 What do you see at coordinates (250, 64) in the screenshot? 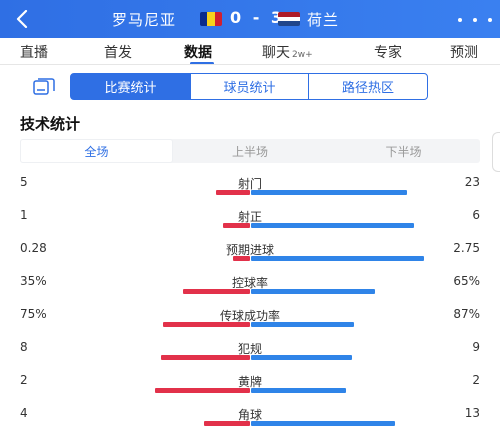
I see `nav-divider` at bounding box center [250, 64].